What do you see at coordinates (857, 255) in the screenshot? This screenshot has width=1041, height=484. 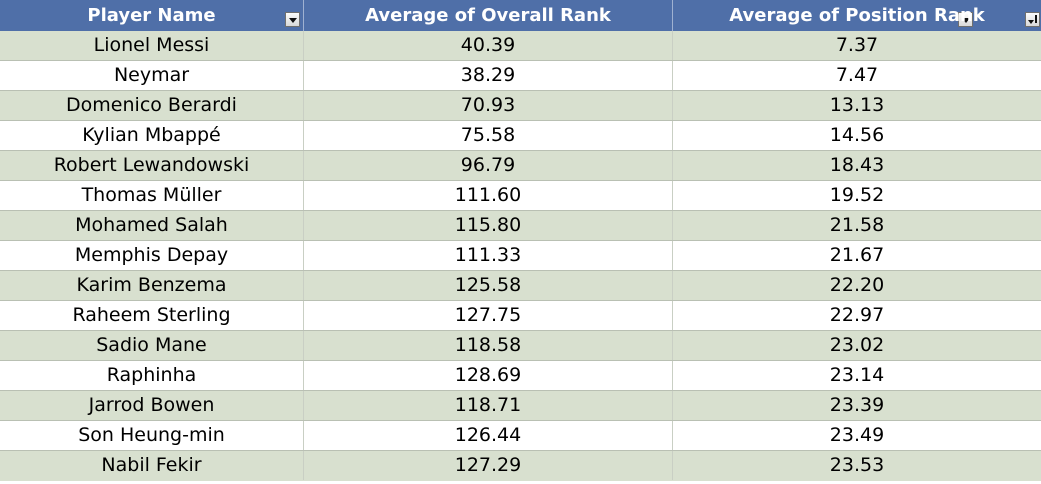 I see `position-rank-cell: 21.67` at bounding box center [857, 255].